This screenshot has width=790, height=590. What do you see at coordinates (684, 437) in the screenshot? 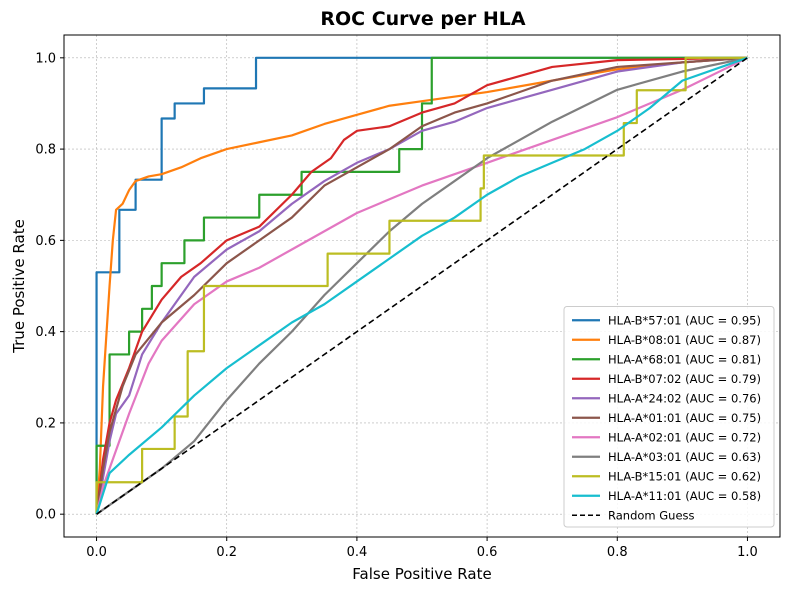
I see `legend-entry-6: HLA-A*02:01 (AUC = 0.72)` at bounding box center [684, 437].